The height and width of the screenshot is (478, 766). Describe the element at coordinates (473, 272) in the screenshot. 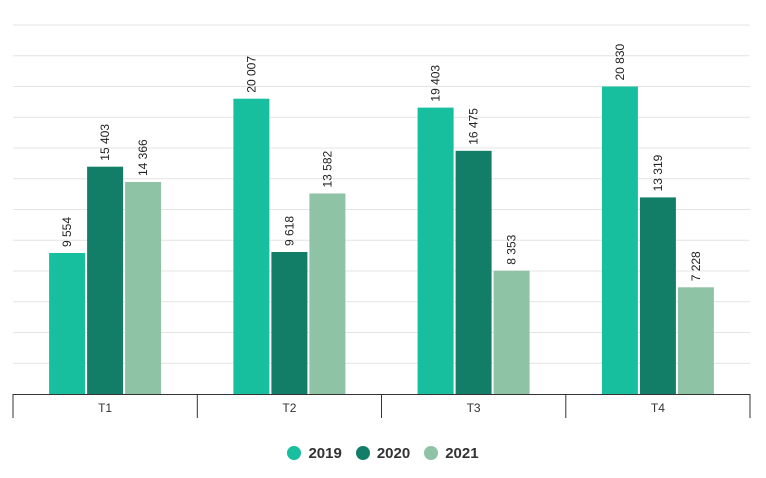

I see `bar-2020-T3` at that location.